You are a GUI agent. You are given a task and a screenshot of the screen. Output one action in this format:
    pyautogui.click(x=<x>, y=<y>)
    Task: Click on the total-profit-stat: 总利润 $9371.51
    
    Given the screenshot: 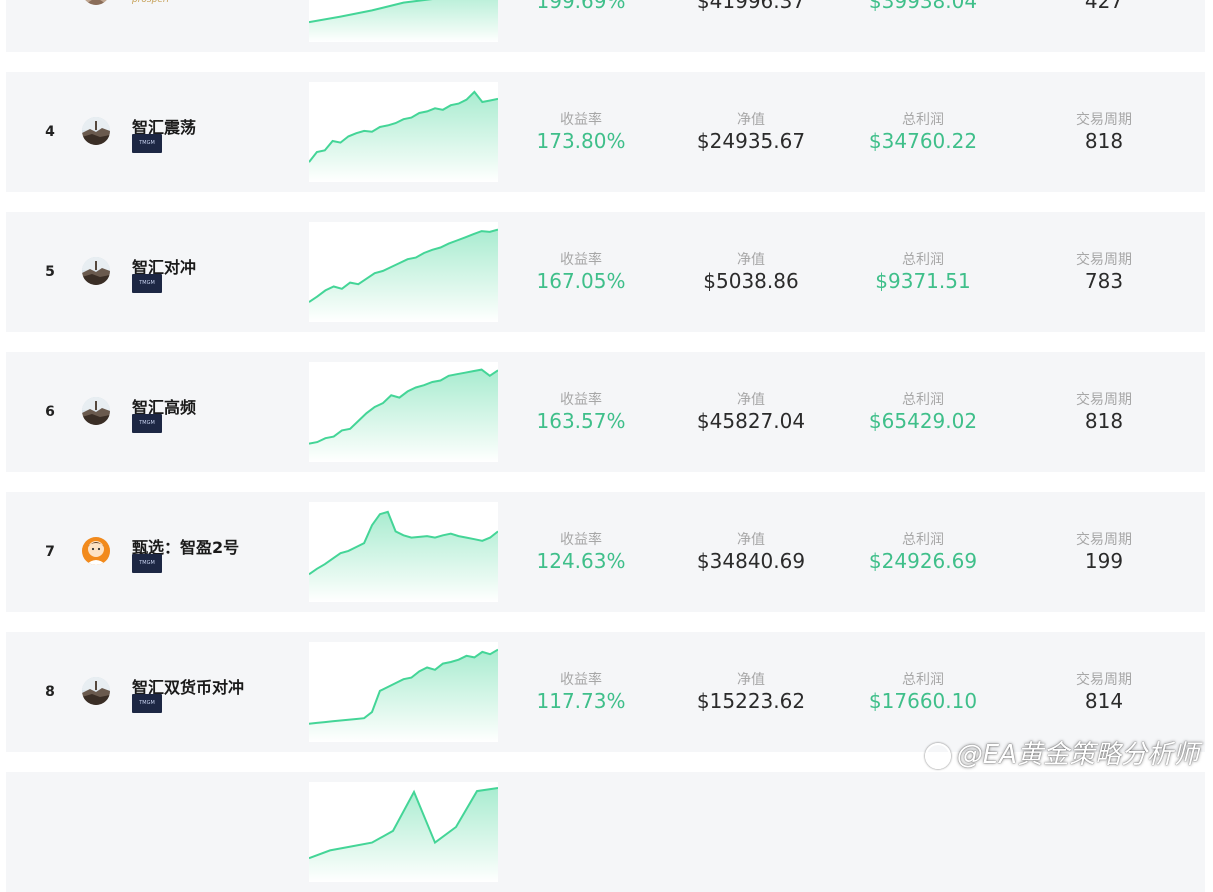 What is the action you would take?
    pyautogui.click(x=923, y=273)
    